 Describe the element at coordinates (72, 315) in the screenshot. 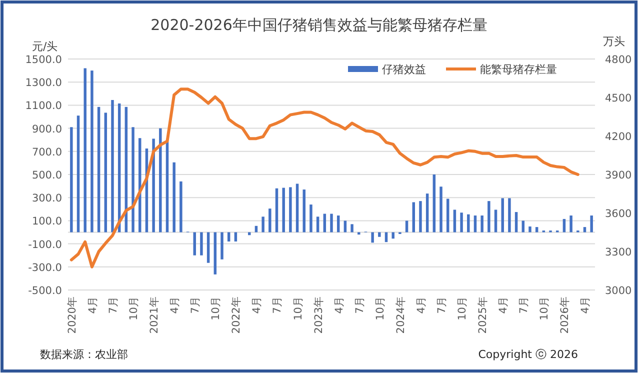

I see `x-tick-label: 2020年` at that location.